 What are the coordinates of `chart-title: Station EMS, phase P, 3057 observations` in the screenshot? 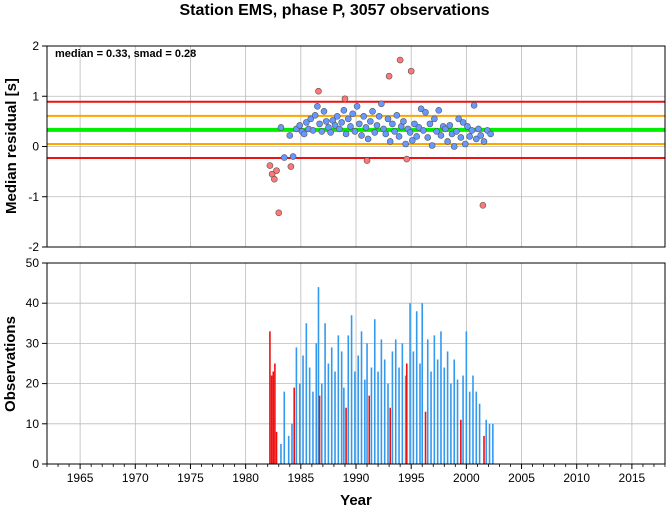 It's located at (334, 10).